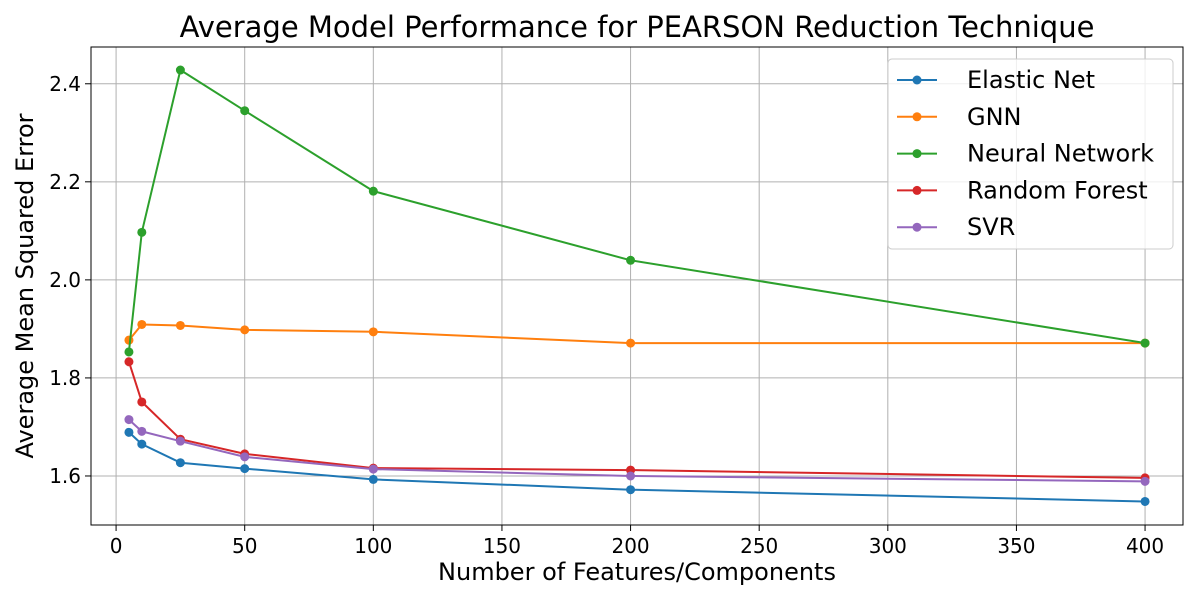  I want to click on x-axis-label: Number of Features/Components, so click(637, 572).